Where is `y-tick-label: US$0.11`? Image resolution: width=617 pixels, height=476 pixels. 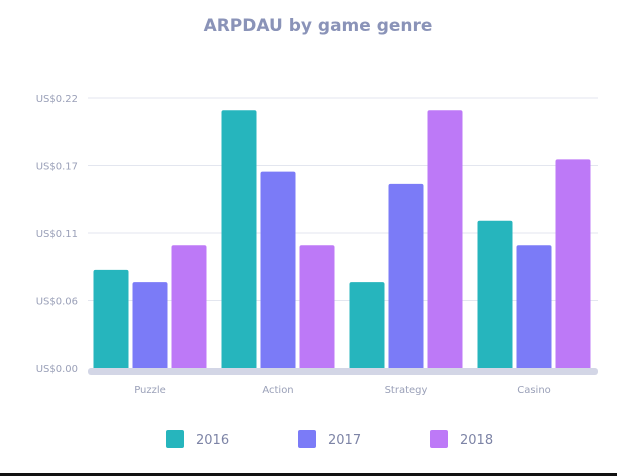 y-tick-label: US$0.11 is located at coordinates (57, 234).